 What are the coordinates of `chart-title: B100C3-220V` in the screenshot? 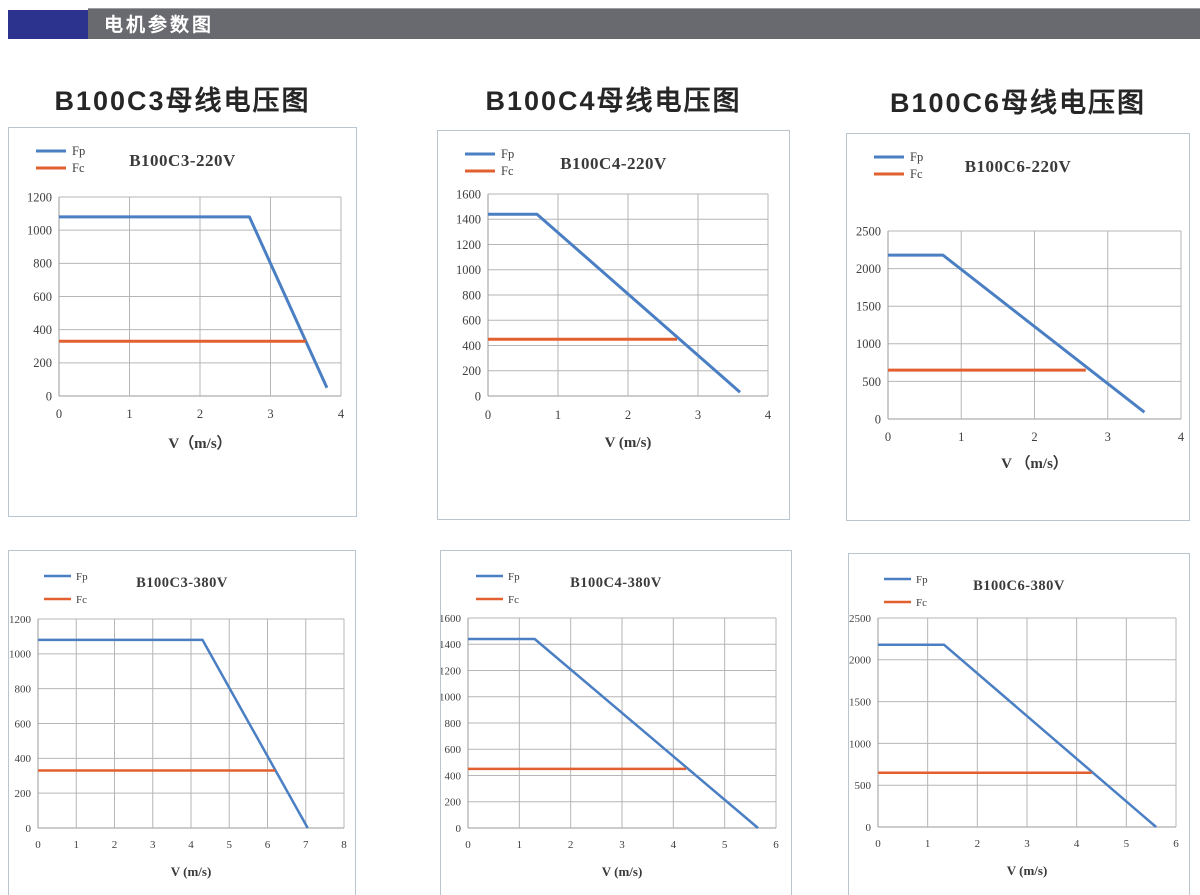 It's located at (182, 160).